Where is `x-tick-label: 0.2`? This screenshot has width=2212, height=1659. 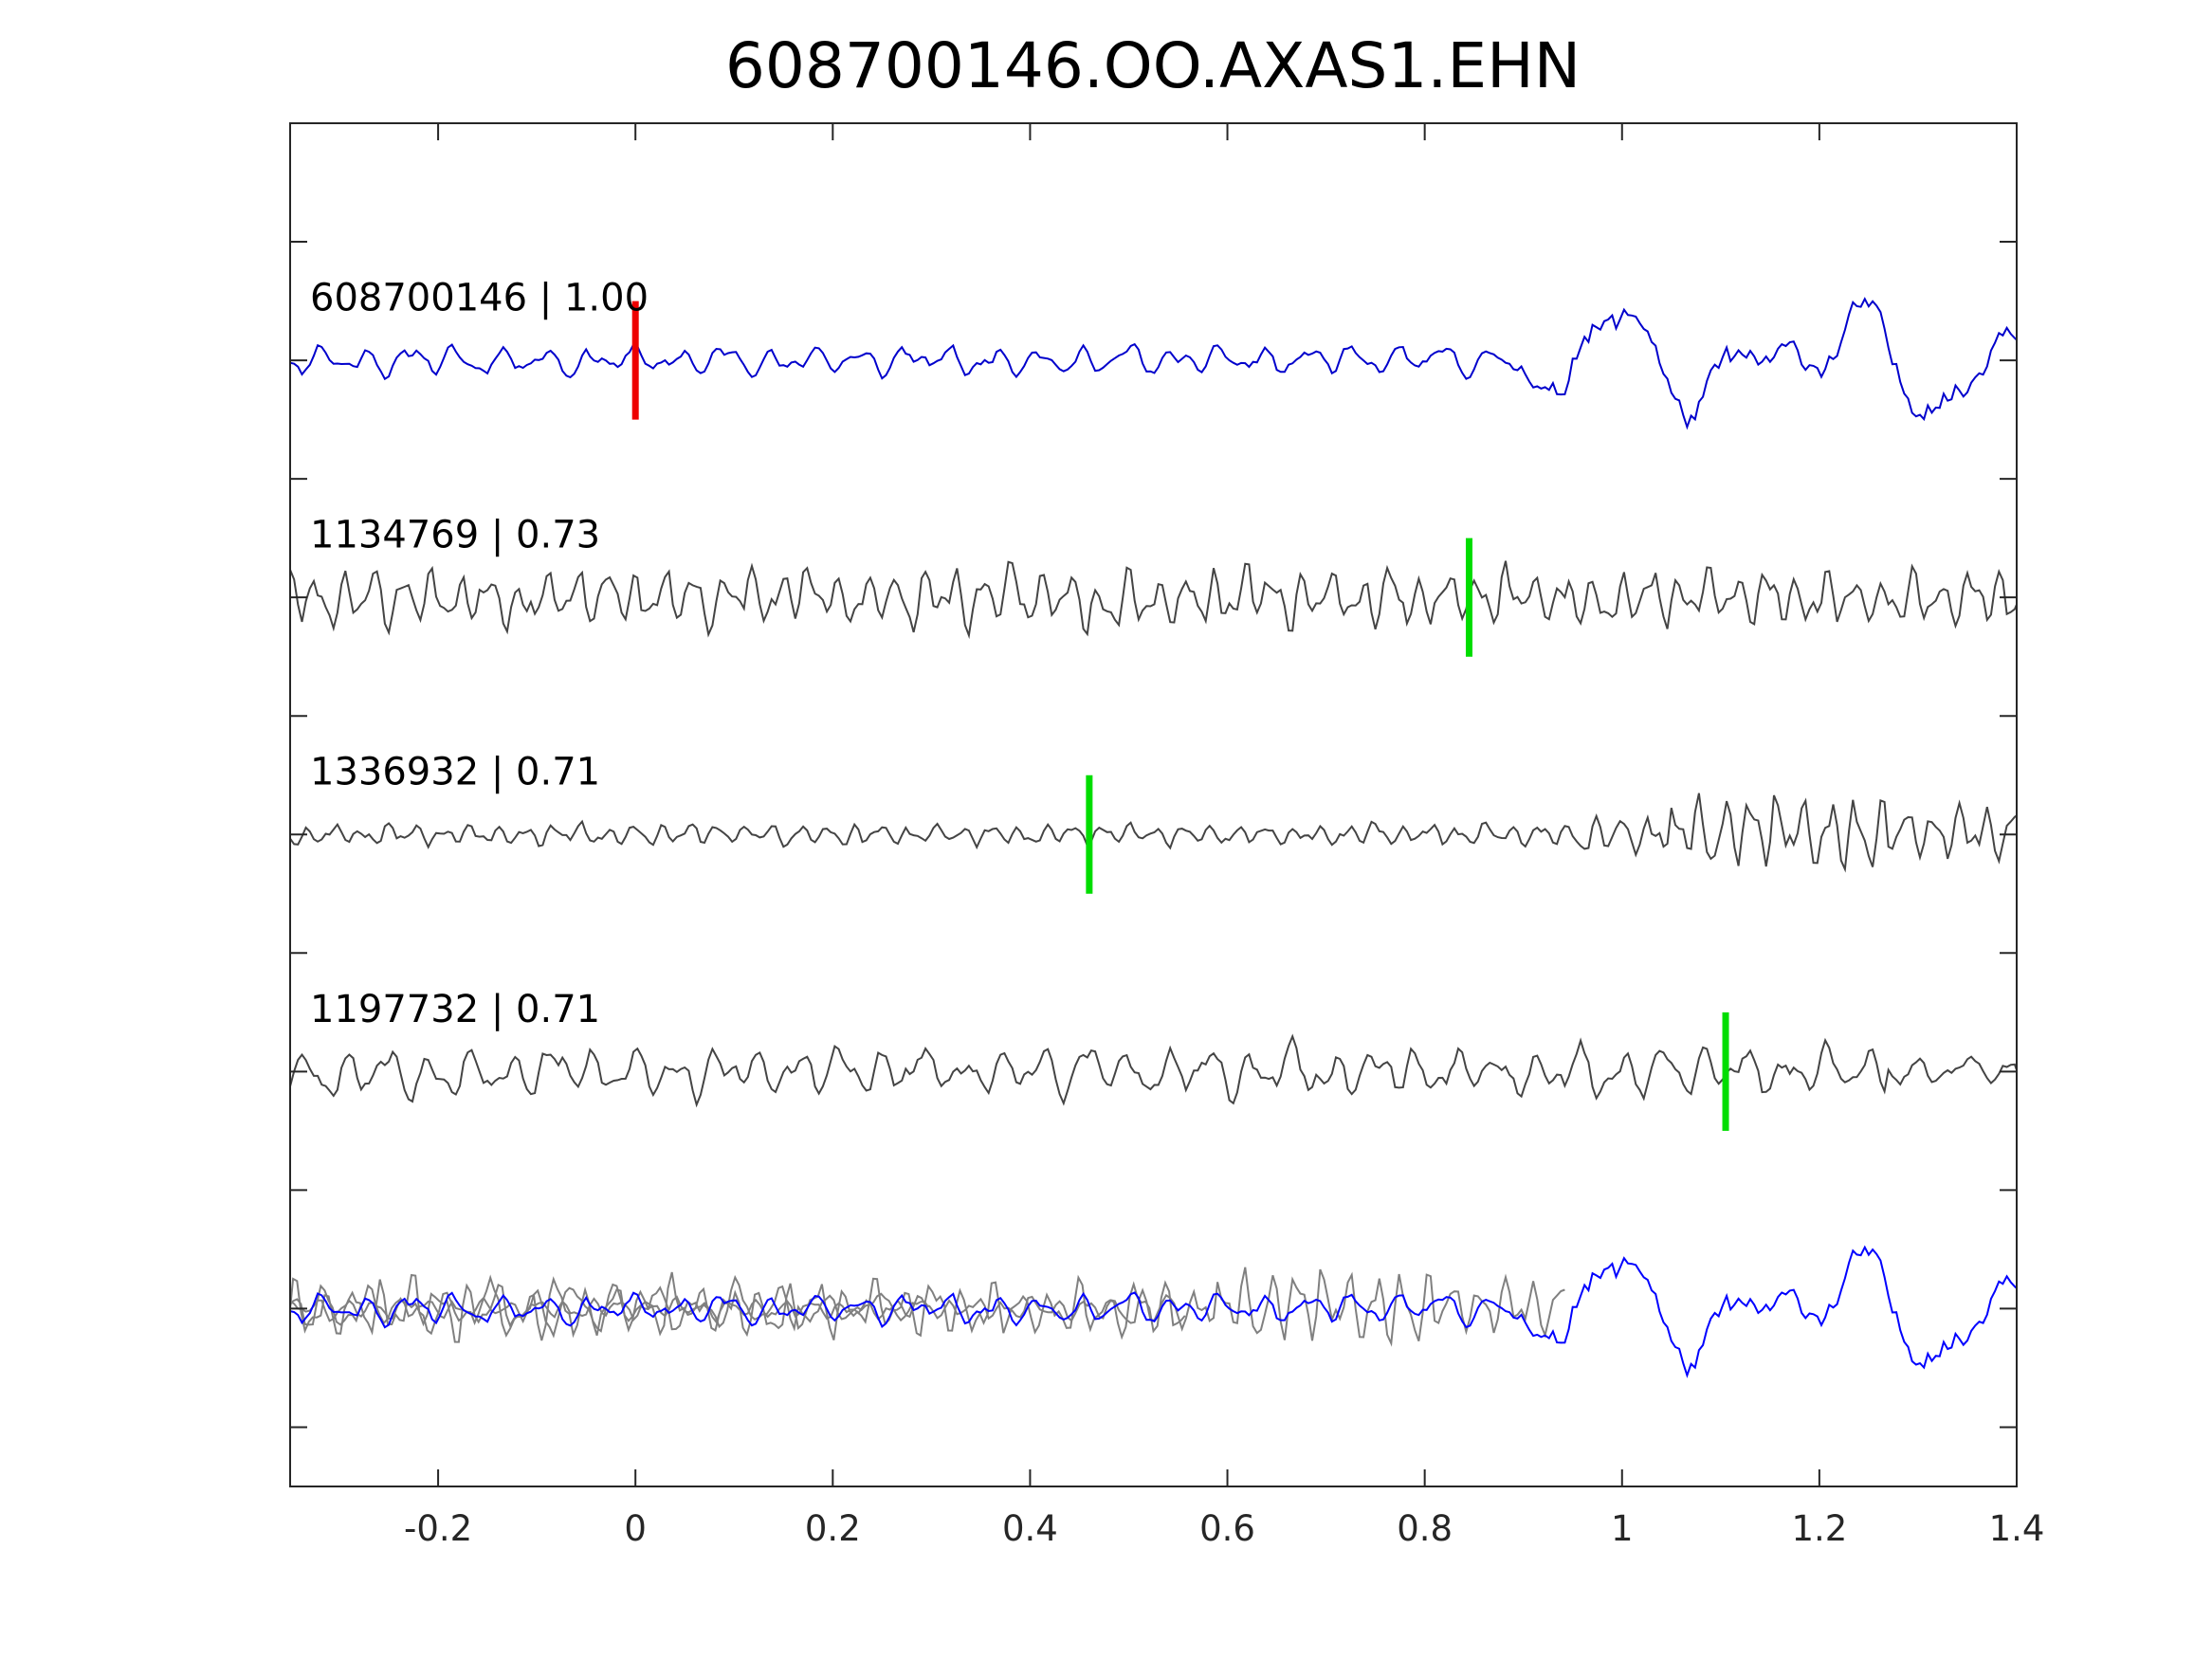
x-tick-label: 0.2 is located at coordinates (833, 1528).